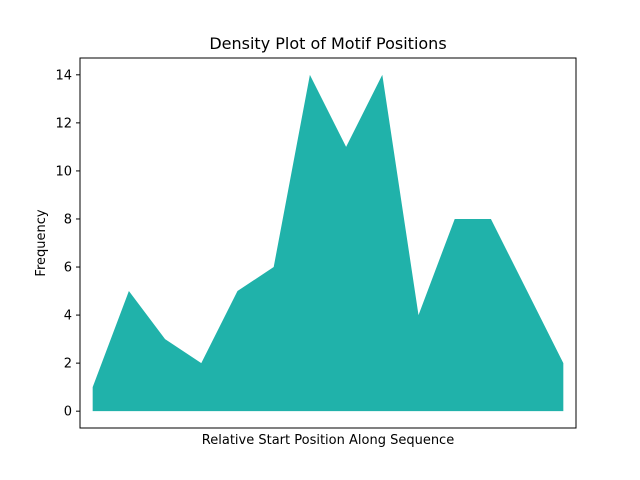 The image size is (640, 480). I want to click on y-tick-label: 12, so click(63, 123).